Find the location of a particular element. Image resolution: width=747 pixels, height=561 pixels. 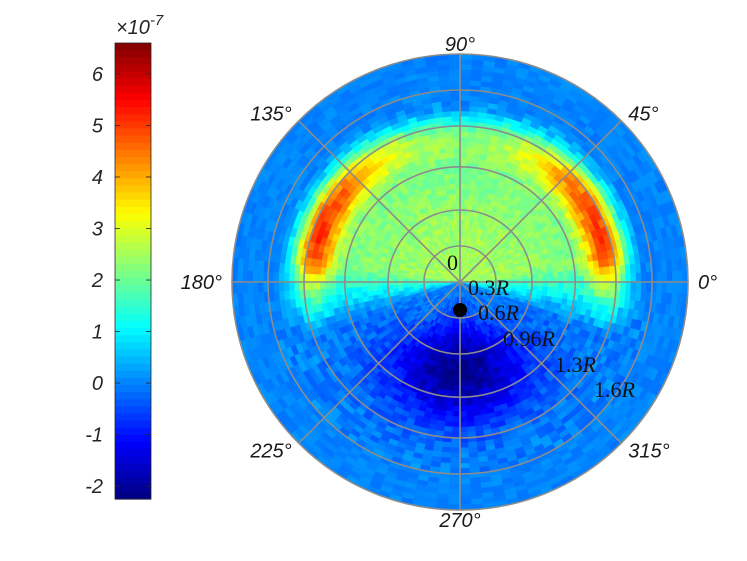

colorbar-exponent-power: -7 is located at coordinates (157, 20).